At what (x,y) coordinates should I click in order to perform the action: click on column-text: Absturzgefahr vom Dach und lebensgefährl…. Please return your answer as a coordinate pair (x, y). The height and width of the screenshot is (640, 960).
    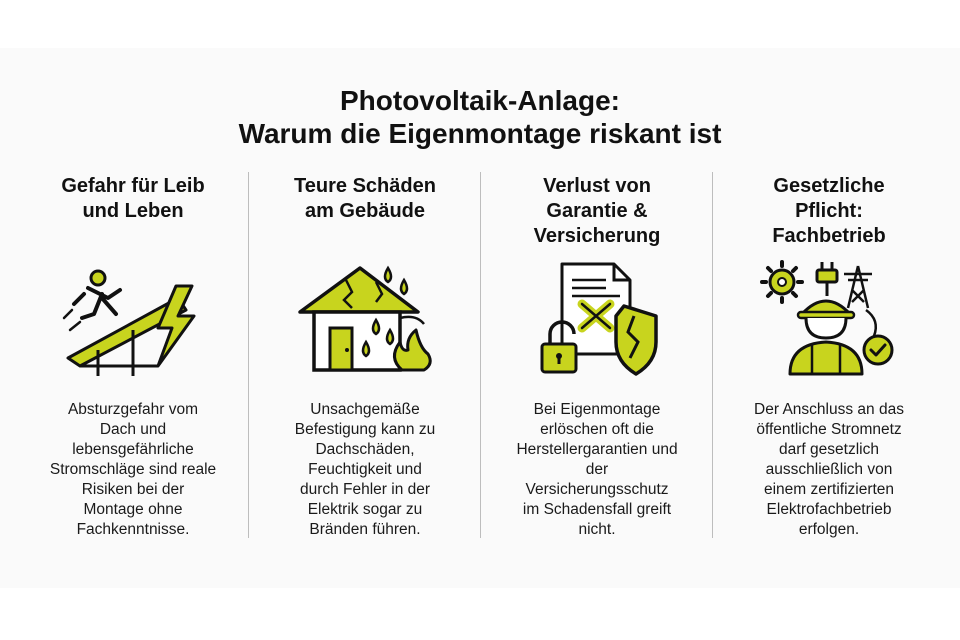
    Looking at the image, I should click on (133, 469).